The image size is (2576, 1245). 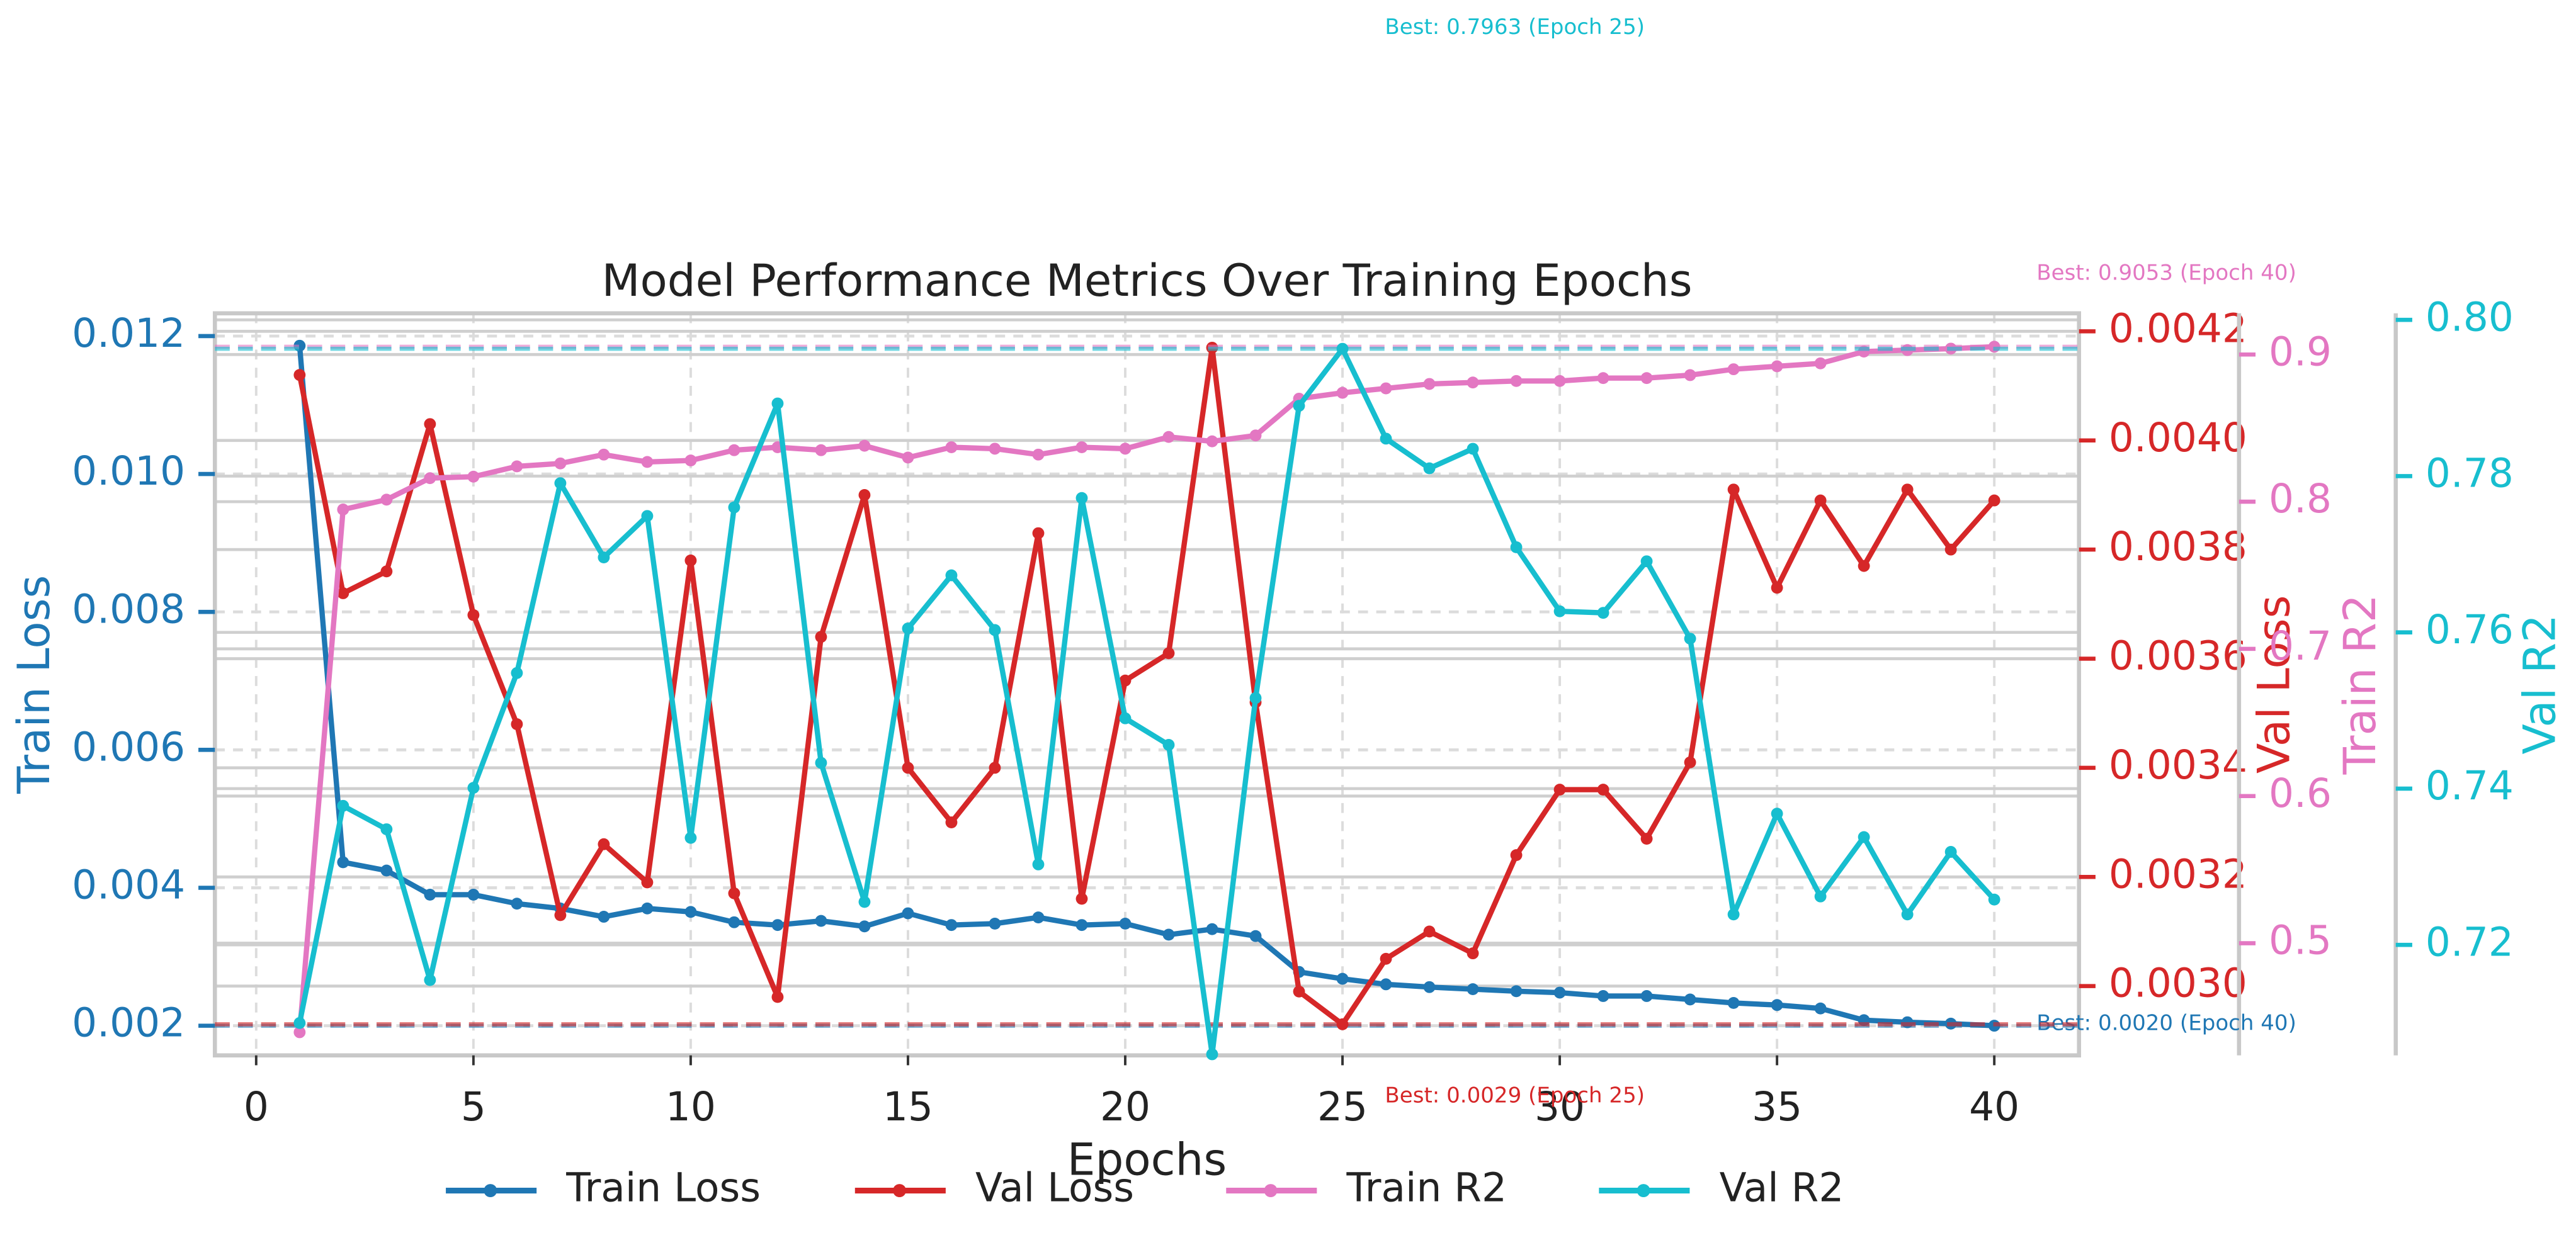 I want to click on y3-tick-label: 0.8, so click(x=2300, y=499).